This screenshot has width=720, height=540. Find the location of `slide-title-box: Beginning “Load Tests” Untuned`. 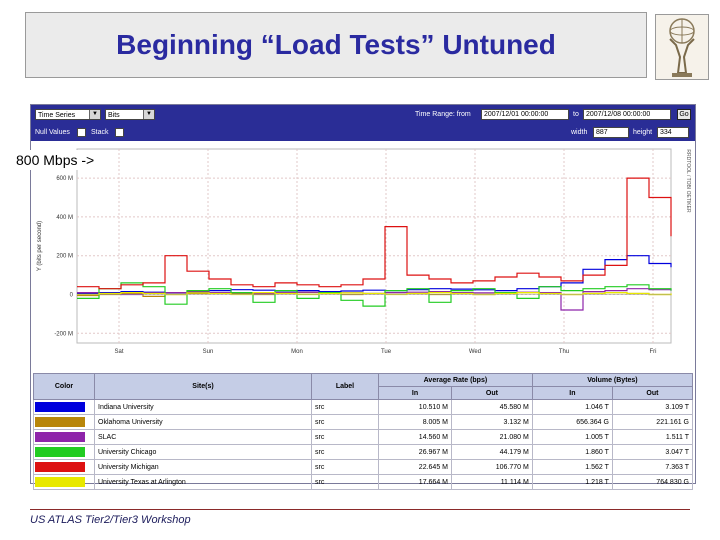

slide-title-box: Beginning “Load Tests” Untuned is located at coordinates (336, 45).